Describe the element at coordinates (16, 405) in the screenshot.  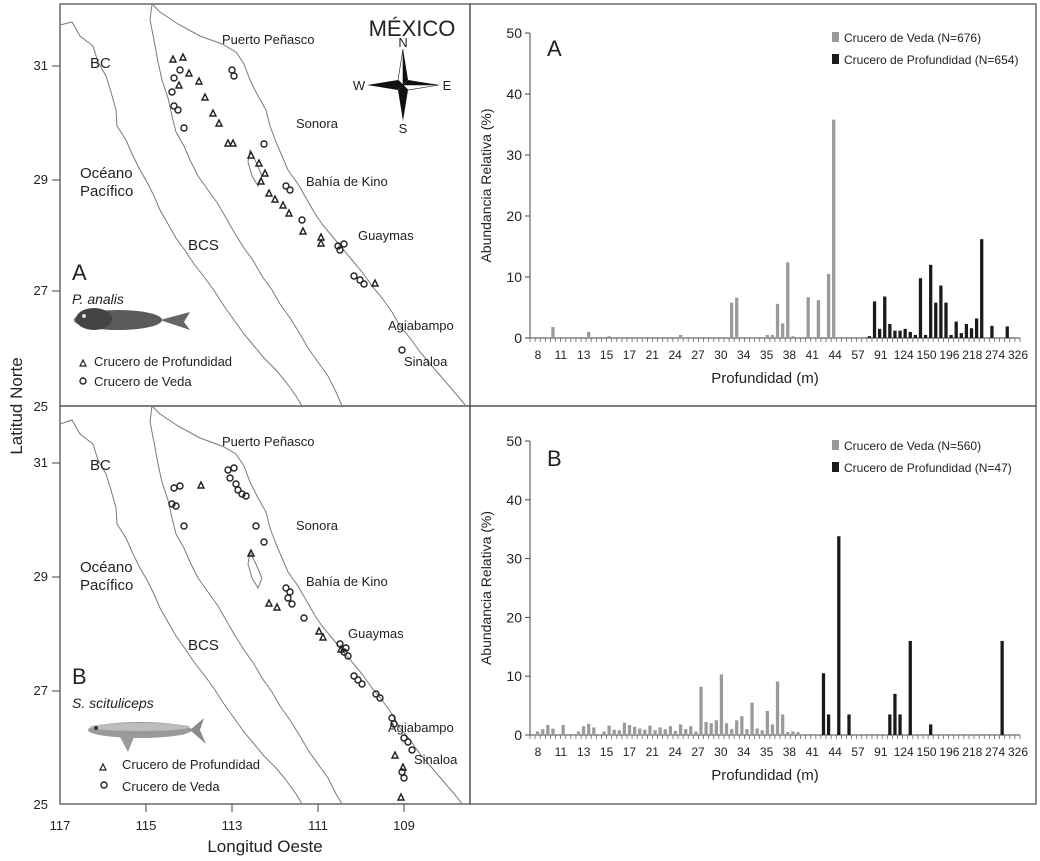
I see `latitude-axis-label: Latitud Norte` at that location.